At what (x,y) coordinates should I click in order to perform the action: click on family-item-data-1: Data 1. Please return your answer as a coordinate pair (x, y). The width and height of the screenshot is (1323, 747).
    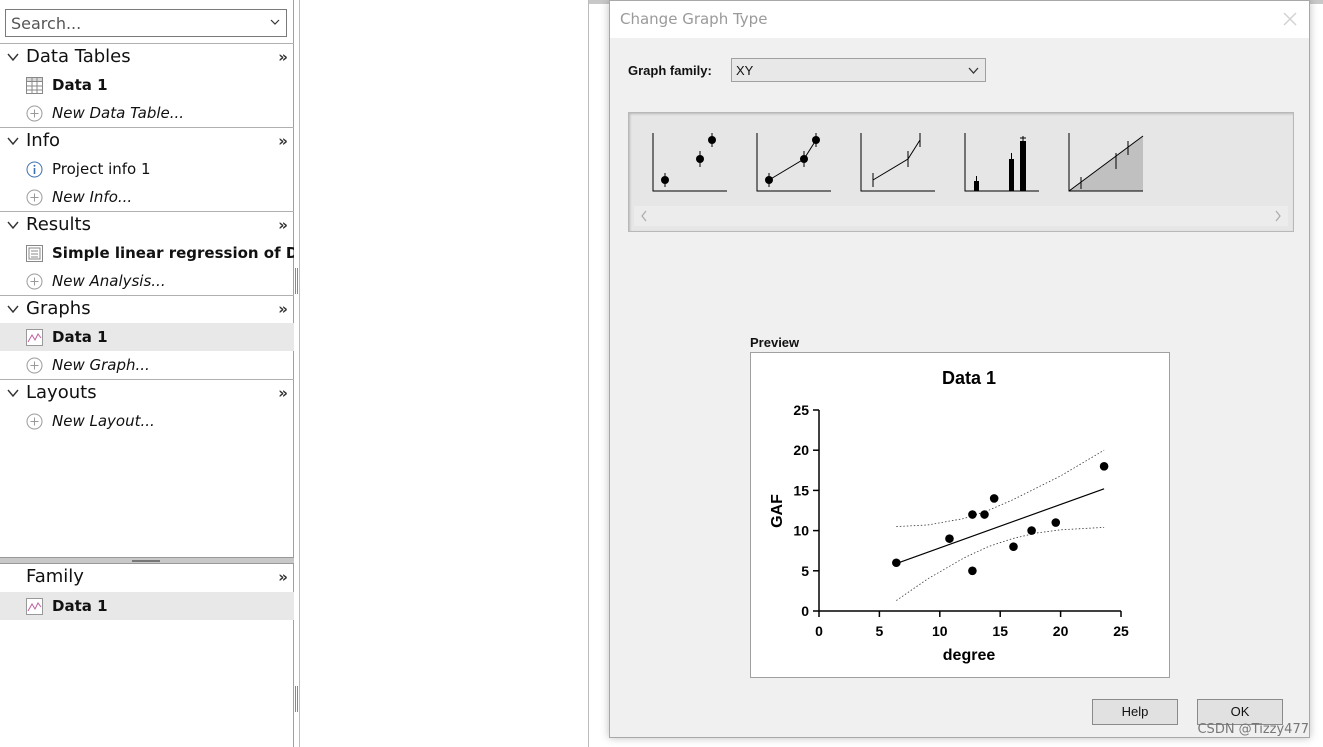
    Looking at the image, I should click on (147, 606).